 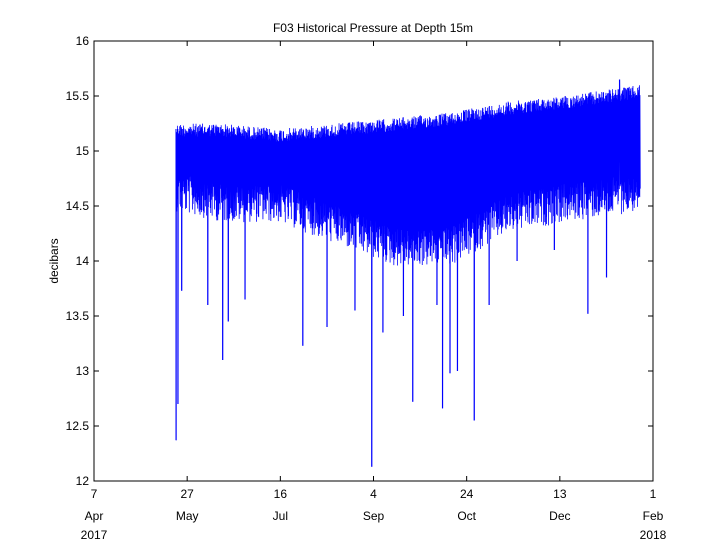 What do you see at coordinates (653, 494) in the screenshot?
I see `x-tick-day-label: 1` at bounding box center [653, 494].